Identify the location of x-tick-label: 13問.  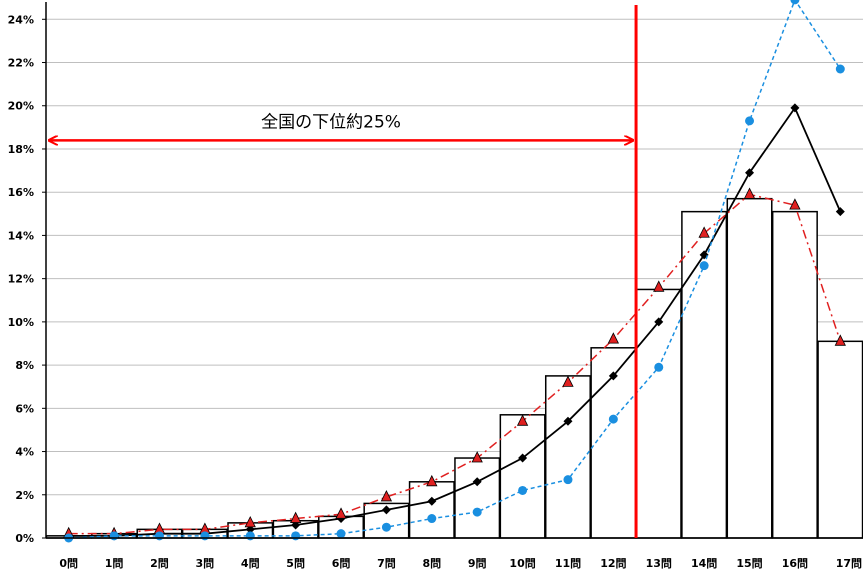
(659, 563).